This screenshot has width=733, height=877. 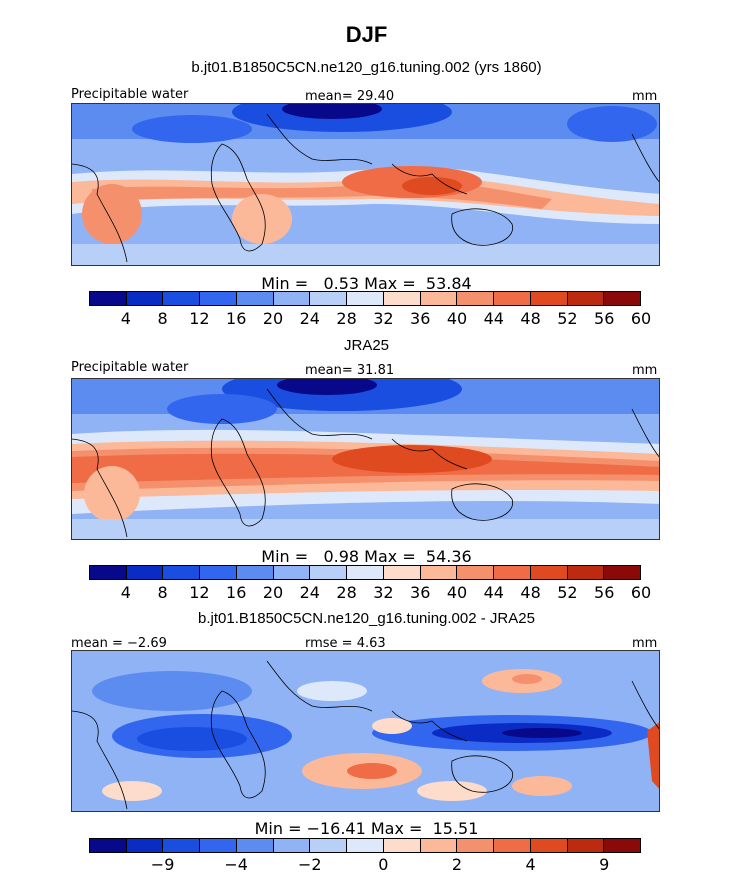 What do you see at coordinates (645, 370) in the screenshot?
I see `panel2-units-label: mm` at bounding box center [645, 370].